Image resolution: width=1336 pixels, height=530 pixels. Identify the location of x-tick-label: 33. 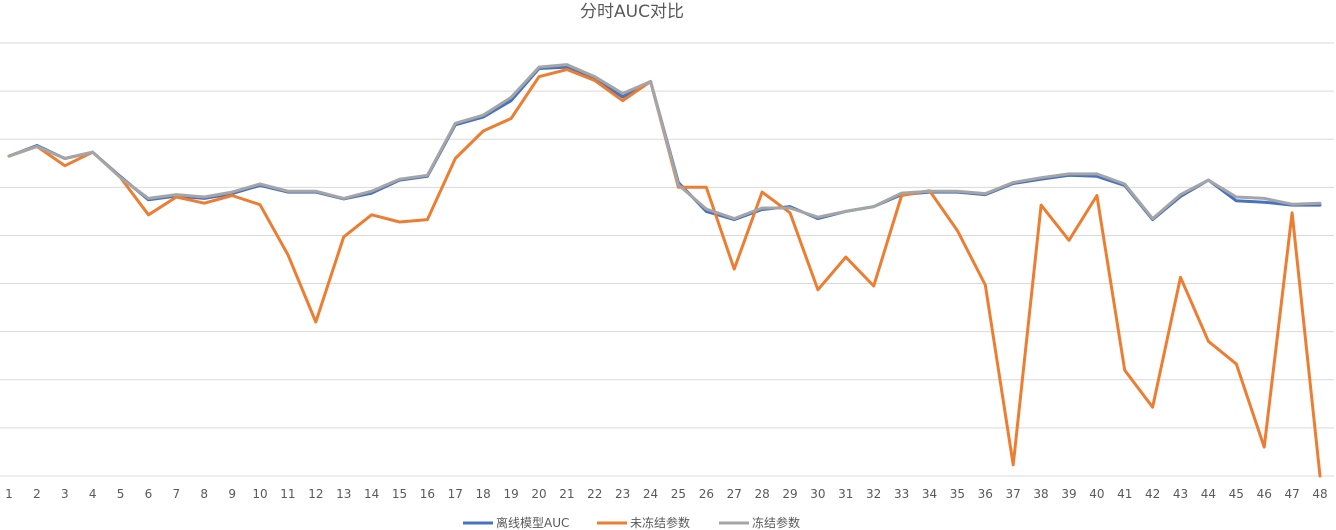
(901, 494).